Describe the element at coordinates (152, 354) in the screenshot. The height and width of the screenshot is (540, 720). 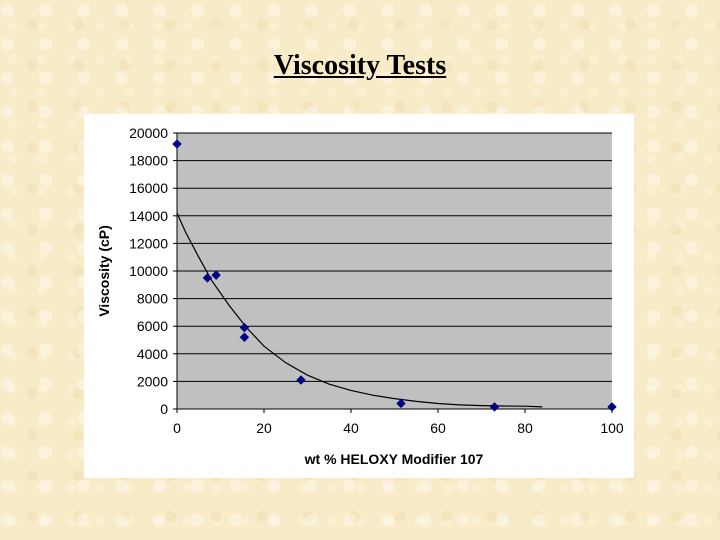
I see `y-tick-label: 4000` at that location.